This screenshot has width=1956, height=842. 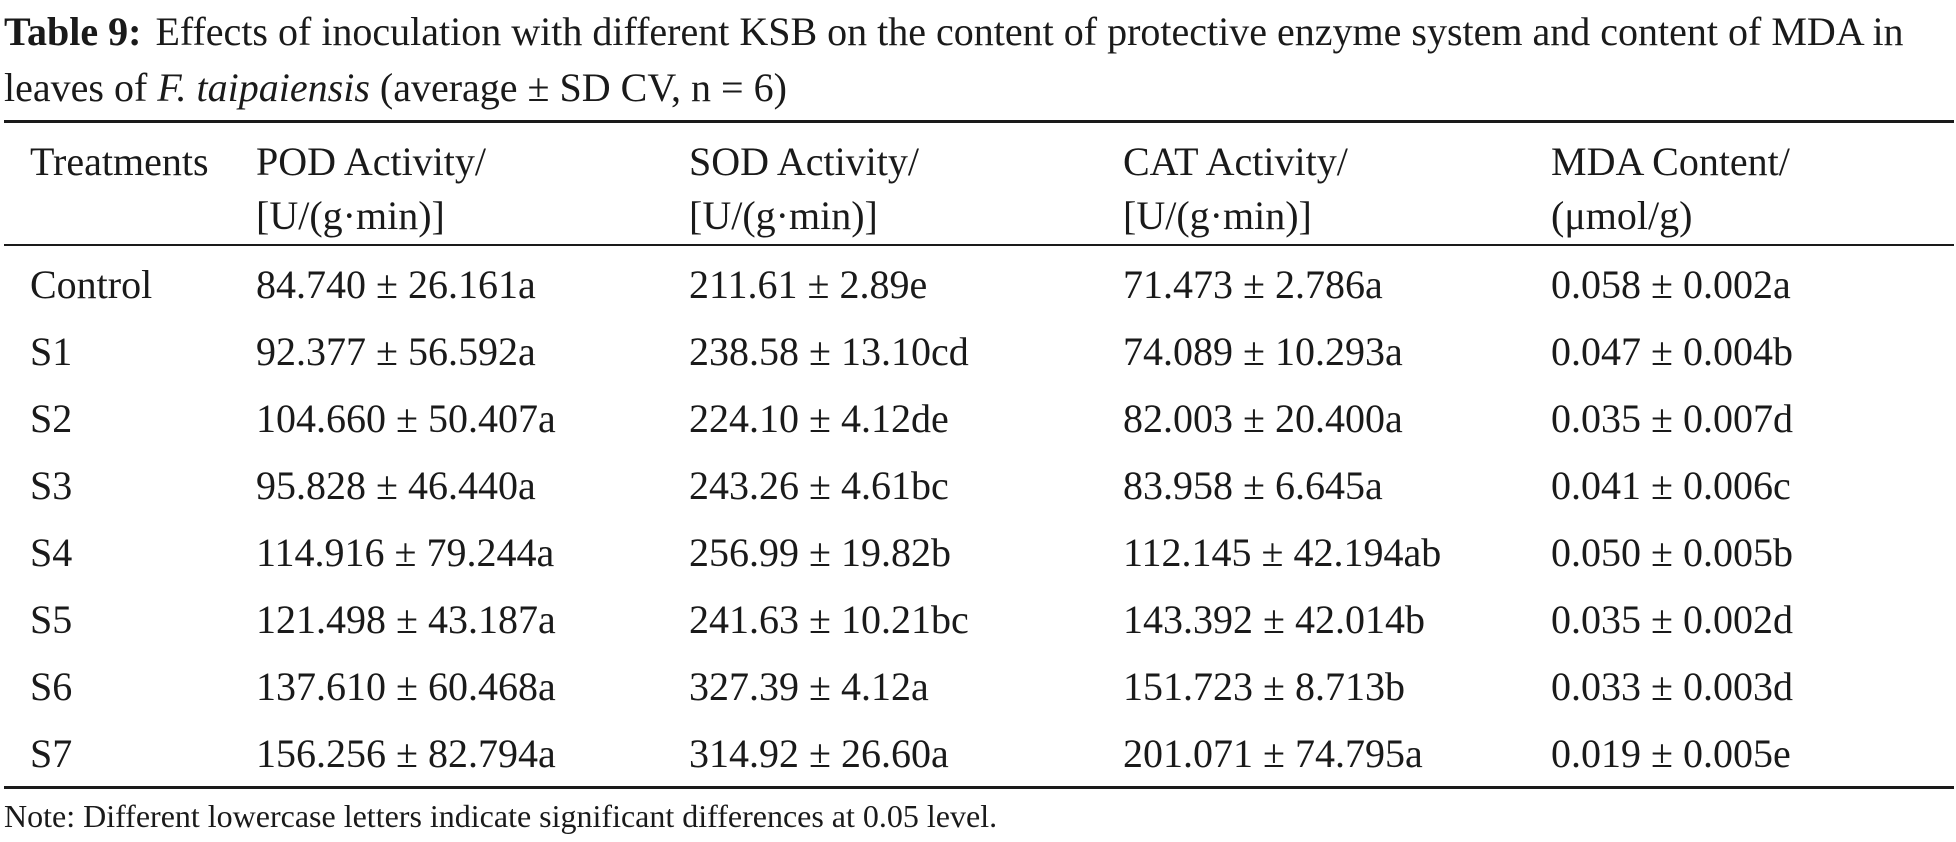 What do you see at coordinates (1253, 284) in the screenshot?
I see `cell-cat: 71.473 ± 2.786a` at bounding box center [1253, 284].